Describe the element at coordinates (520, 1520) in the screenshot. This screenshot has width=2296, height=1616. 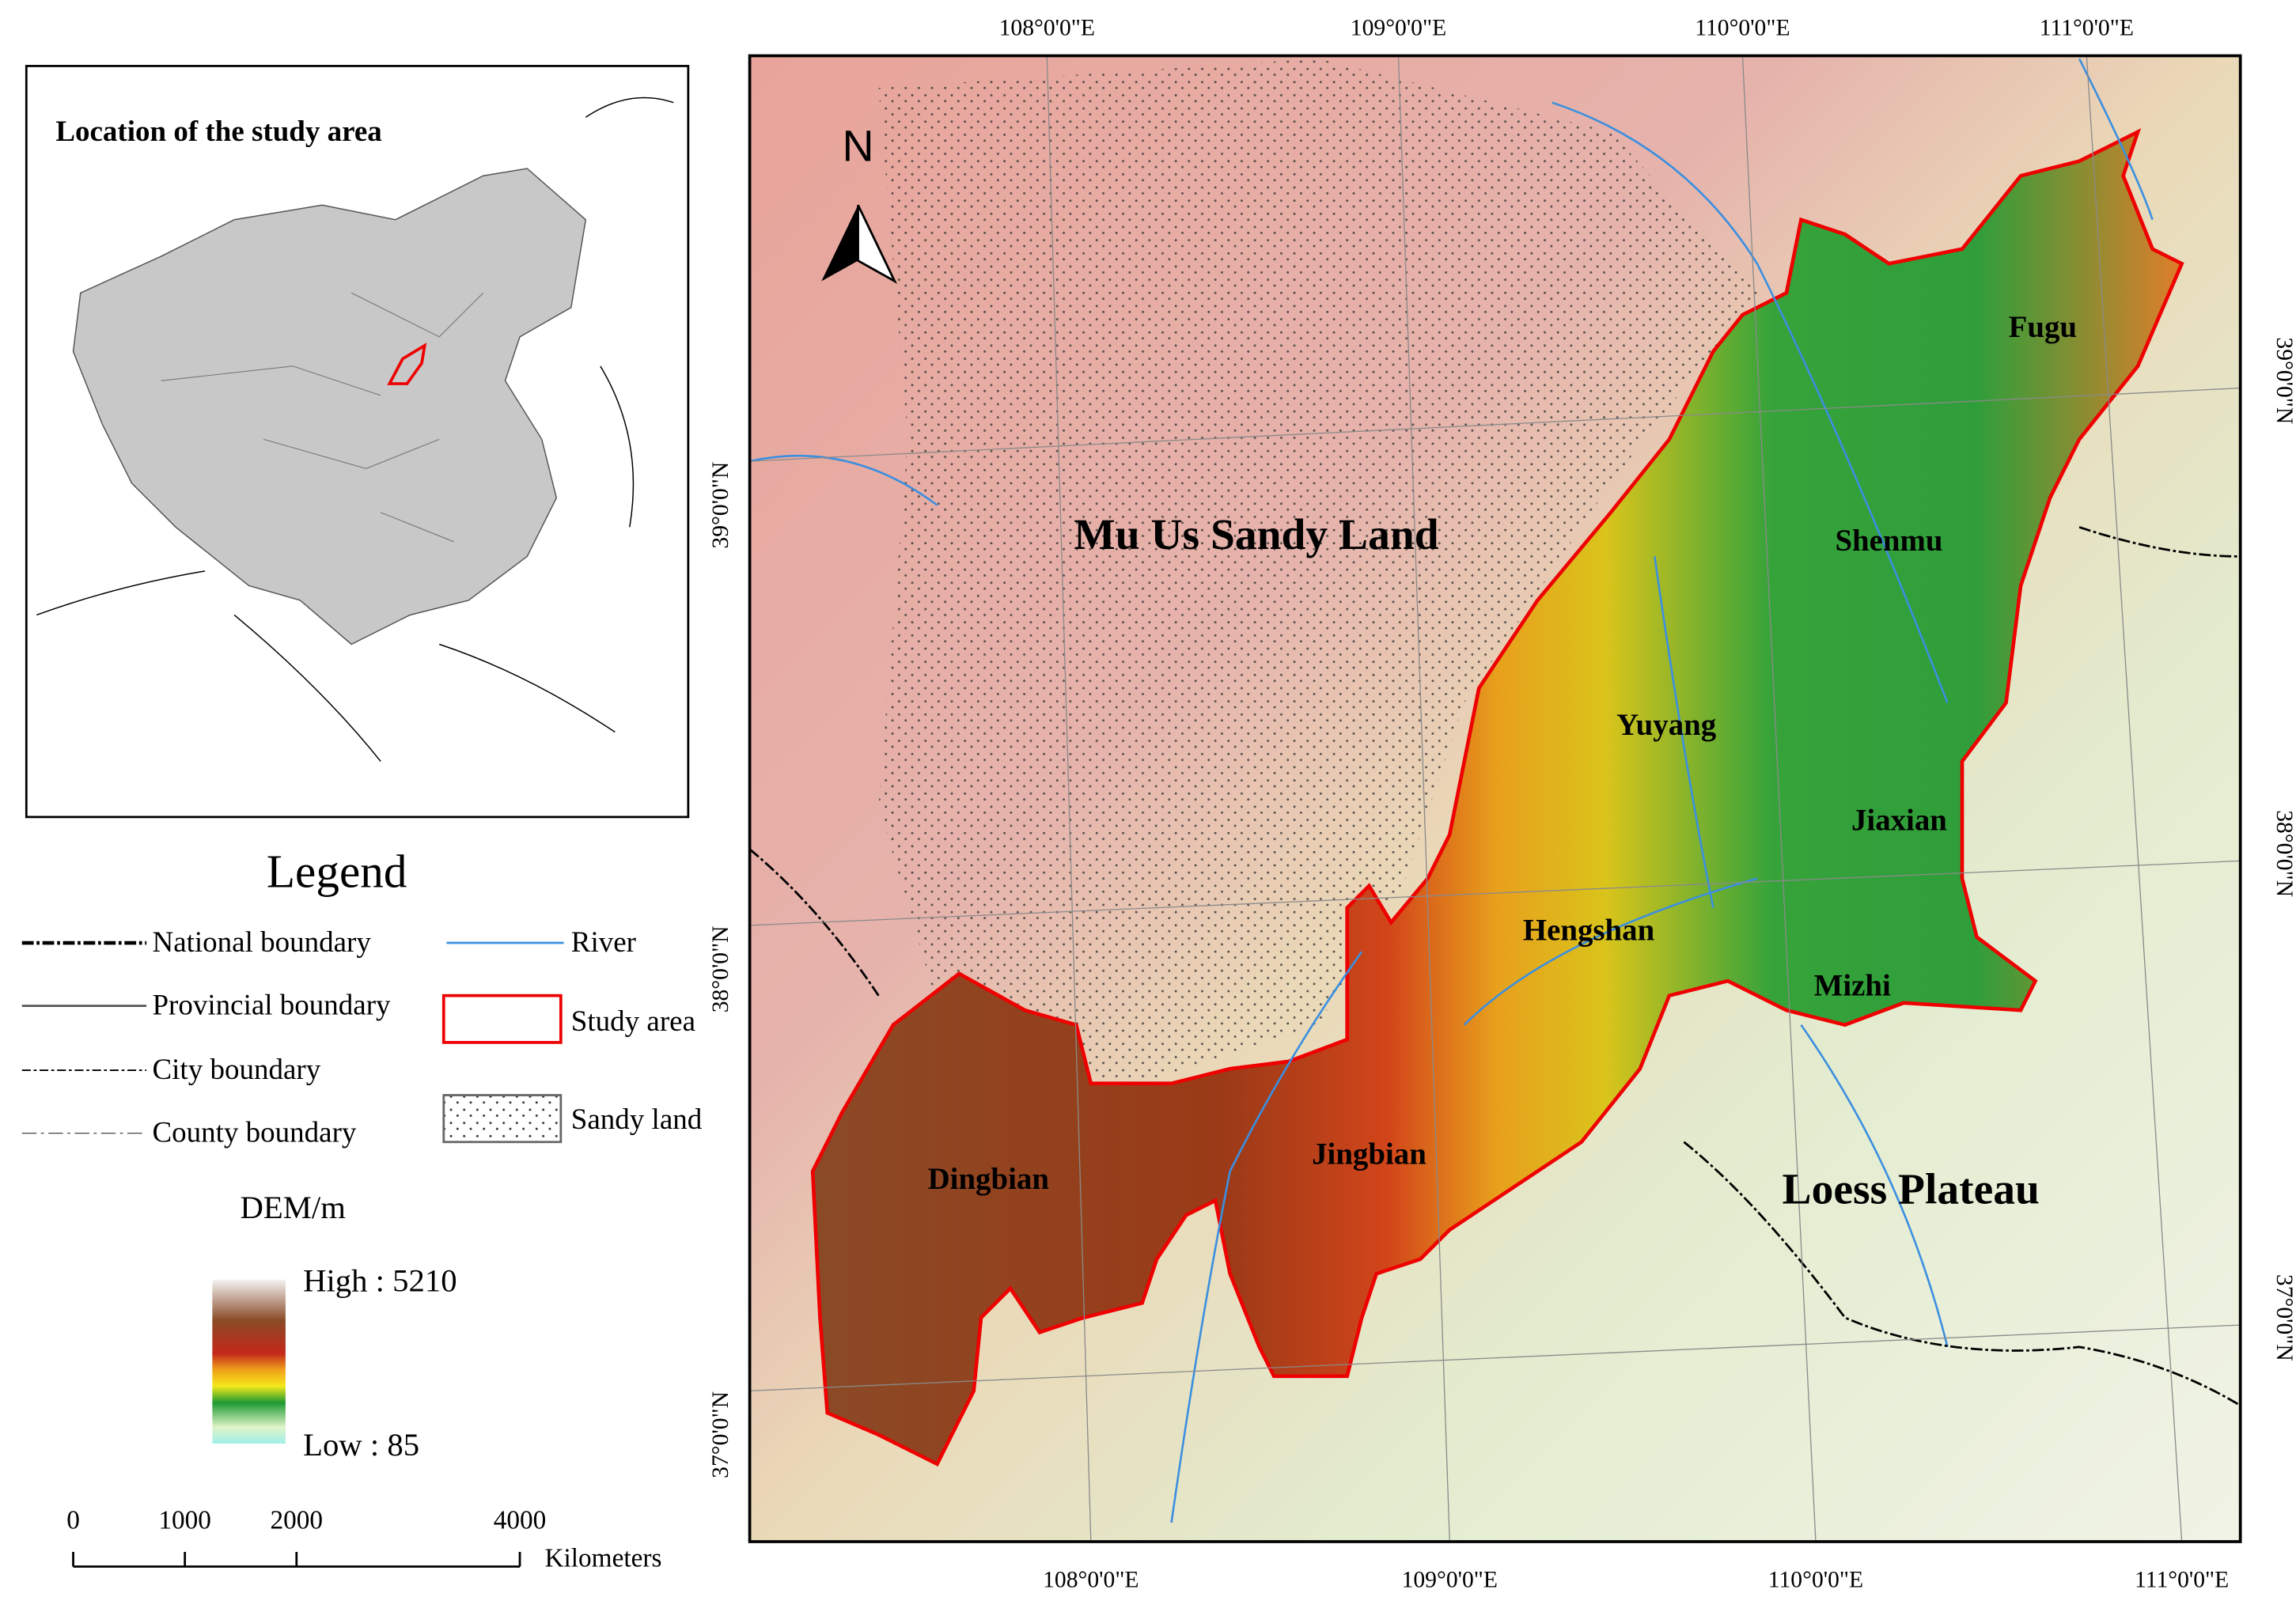
I see `scale-tick-label: 4000` at that location.